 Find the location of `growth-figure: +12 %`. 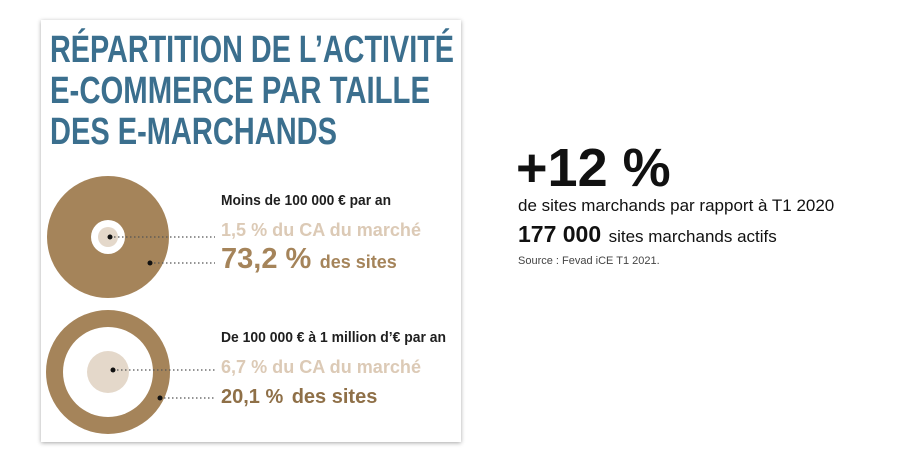

growth-figure: +12 % is located at coordinates (593, 168).